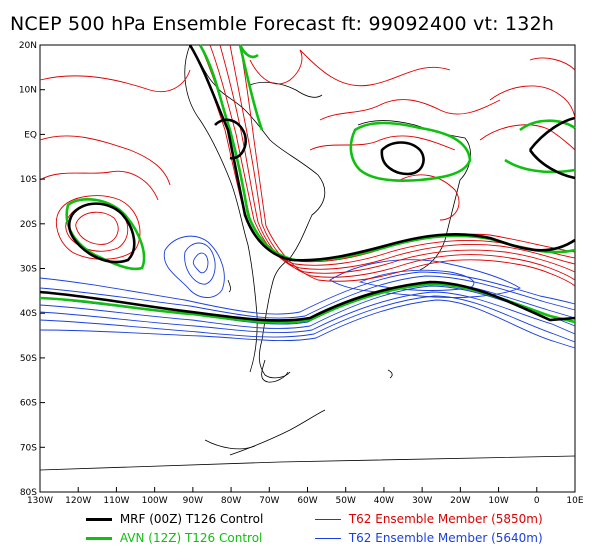  I want to click on lat-tick-label: 70S, so click(28, 448).